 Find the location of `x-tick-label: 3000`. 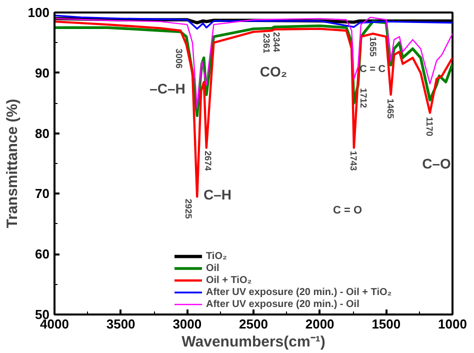

x-tick-label: 3000 is located at coordinates (187, 324).